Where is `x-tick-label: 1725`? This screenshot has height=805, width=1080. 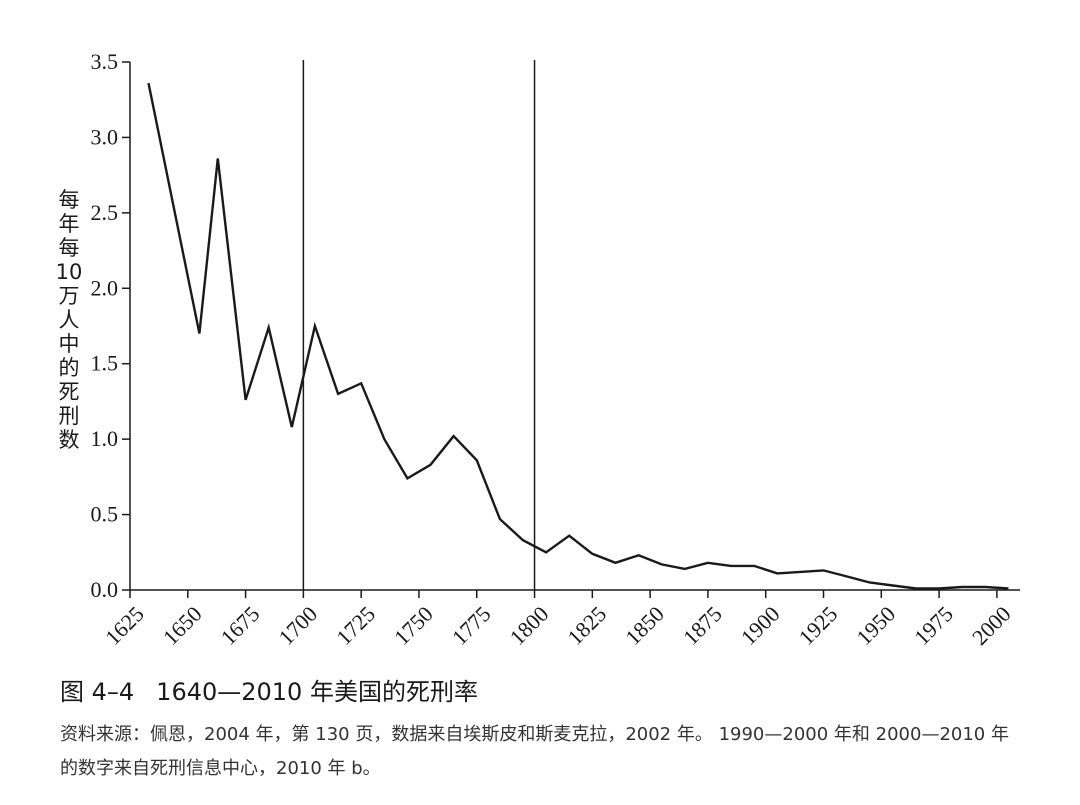
x-tick-label: 1725 is located at coordinates (355, 625).